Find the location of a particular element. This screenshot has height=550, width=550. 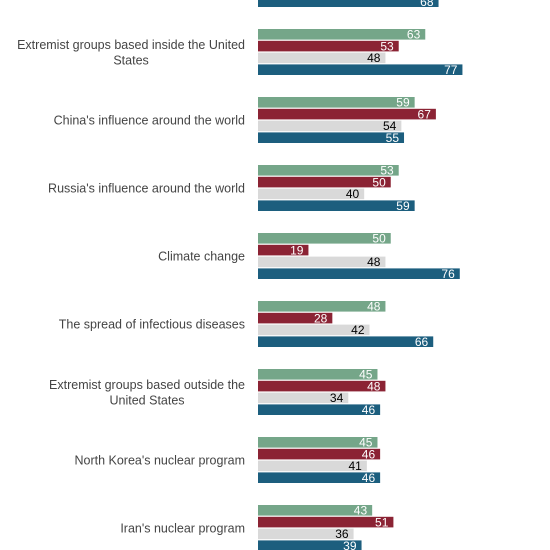

category-label: China's influence around the world is located at coordinates (149, 121).